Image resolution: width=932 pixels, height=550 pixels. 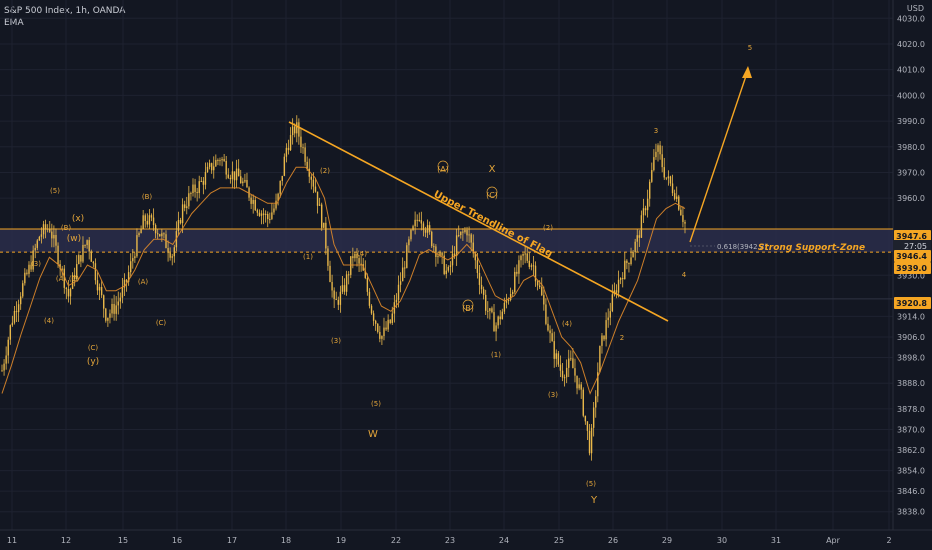 What do you see at coordinates (66, 540) in the screenshot?
I see `x-tick-label: 12` at bounding box center [66, 540].